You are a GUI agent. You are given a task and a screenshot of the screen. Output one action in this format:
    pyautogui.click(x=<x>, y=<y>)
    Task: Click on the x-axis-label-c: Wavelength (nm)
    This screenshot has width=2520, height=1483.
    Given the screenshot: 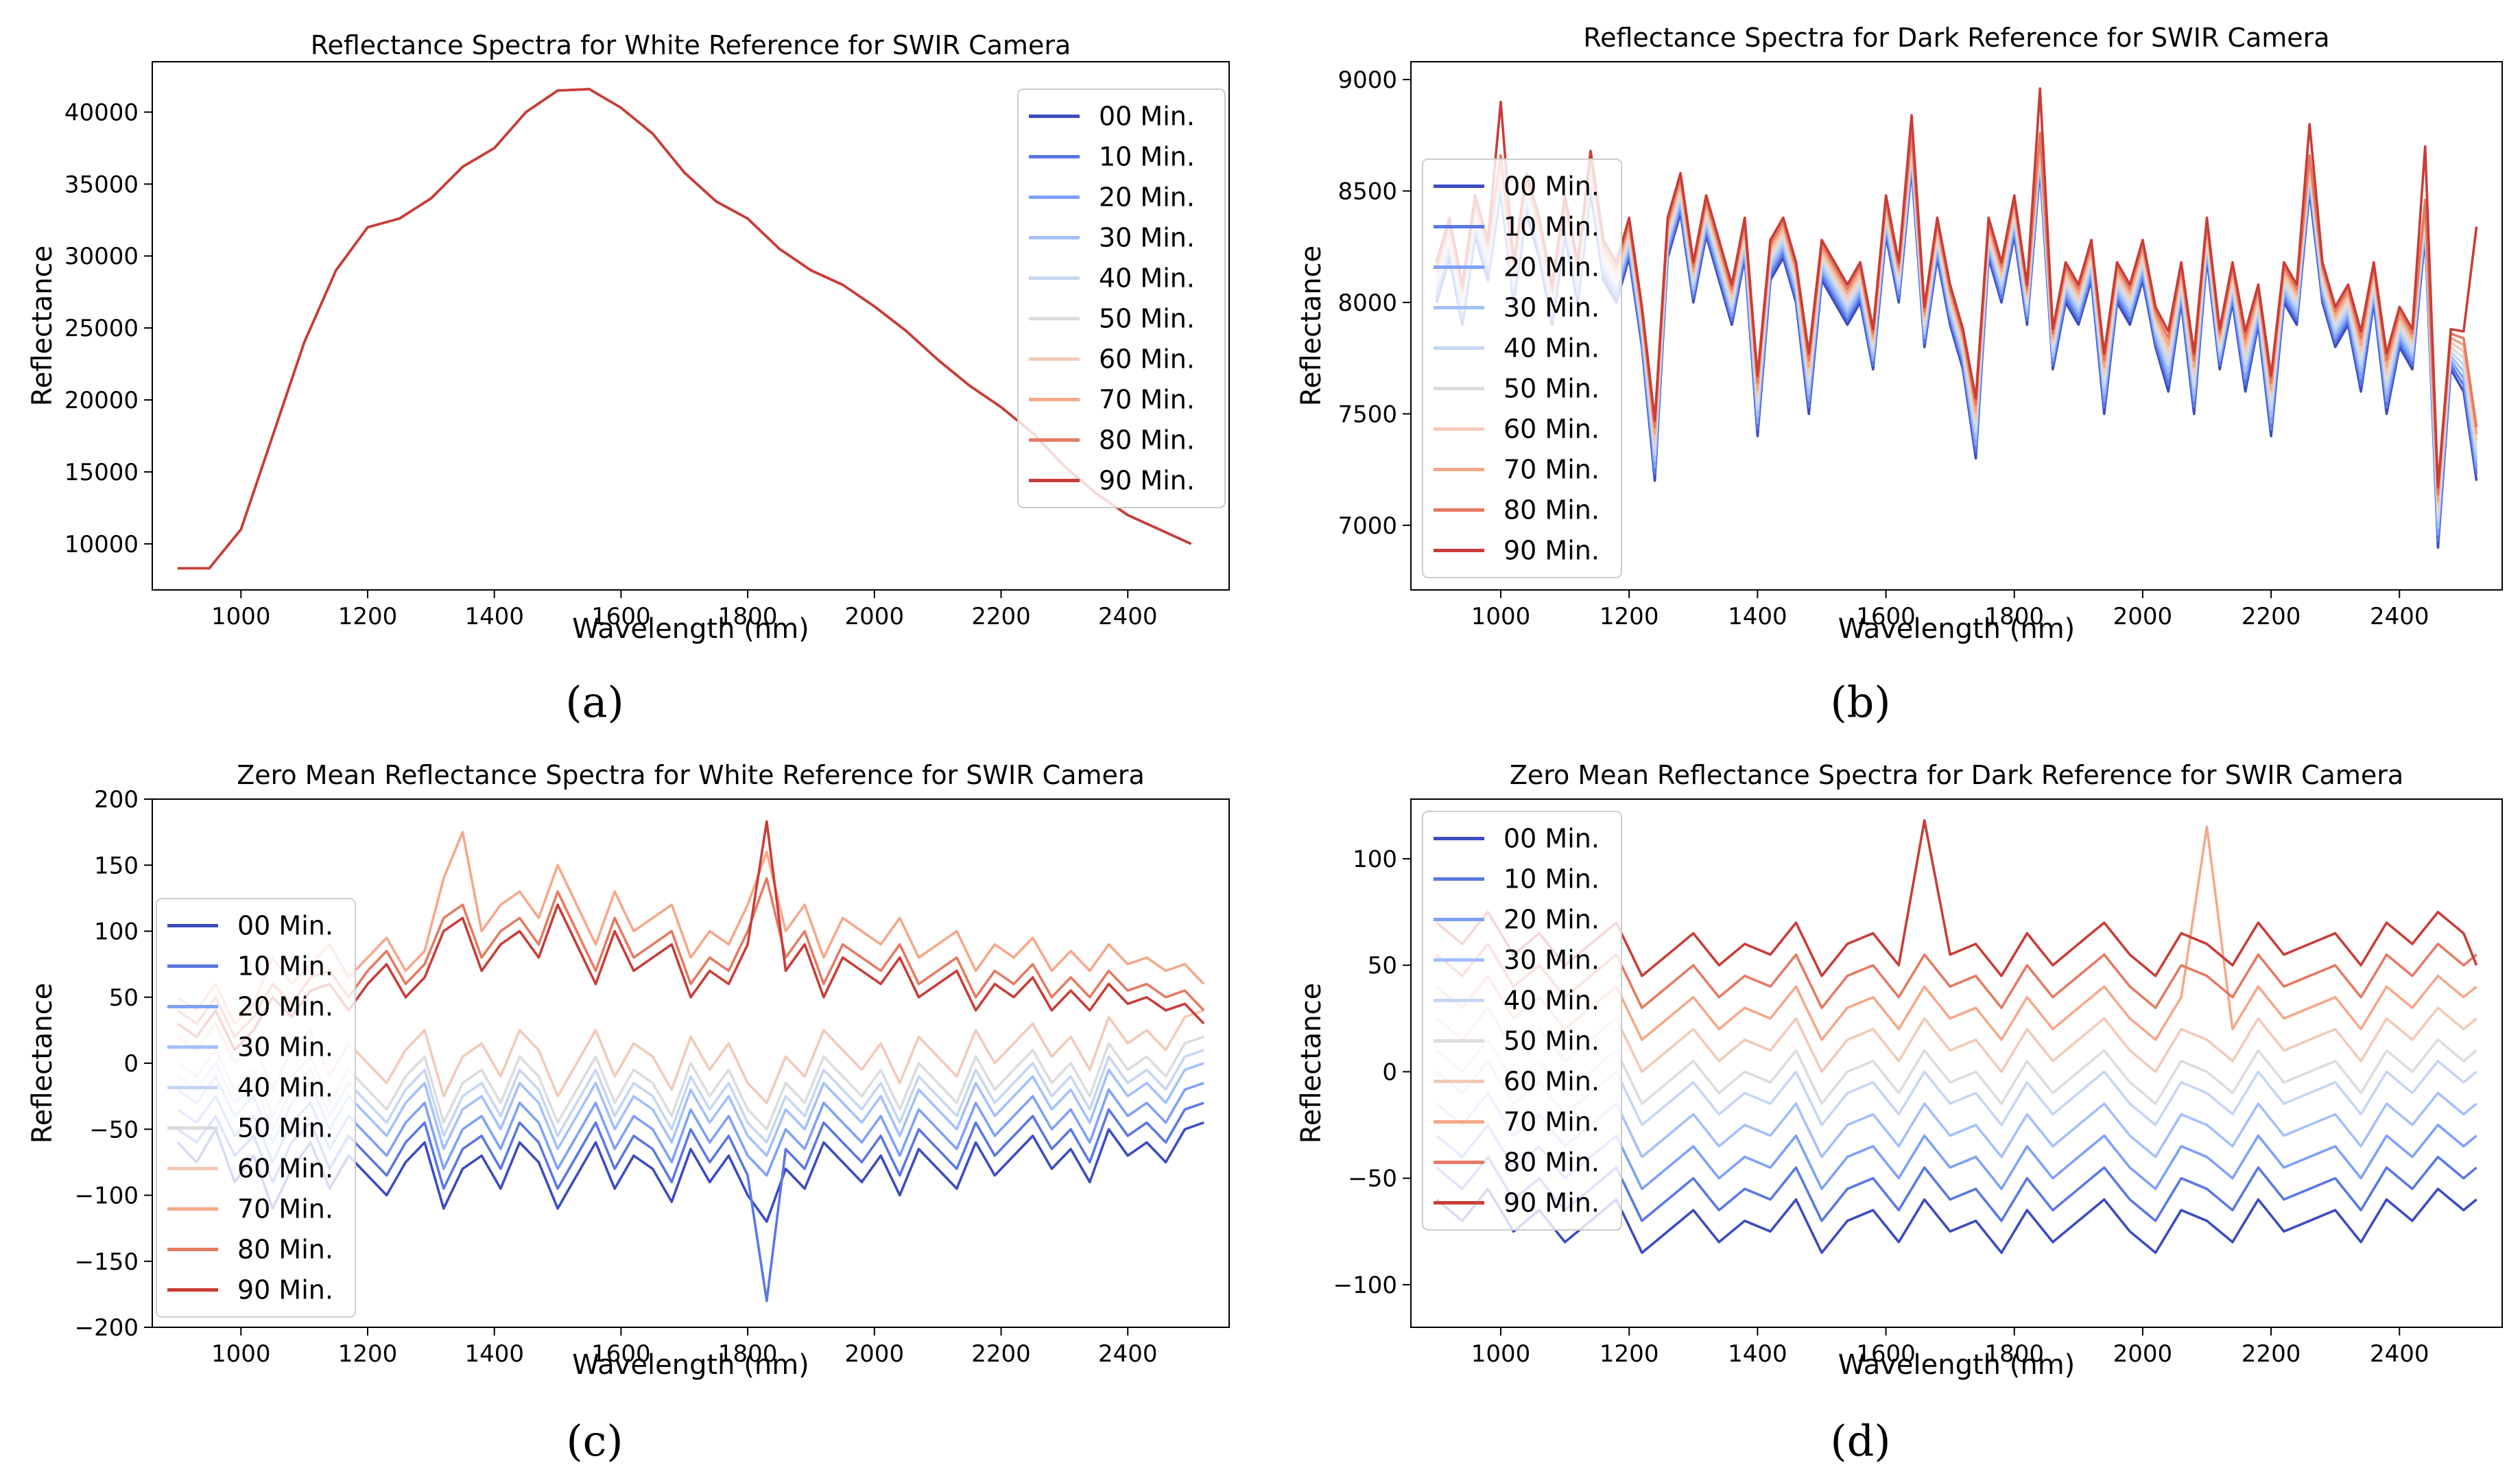 What is the action you would take?
    pyautogui.click(x=690, y=1365)
    